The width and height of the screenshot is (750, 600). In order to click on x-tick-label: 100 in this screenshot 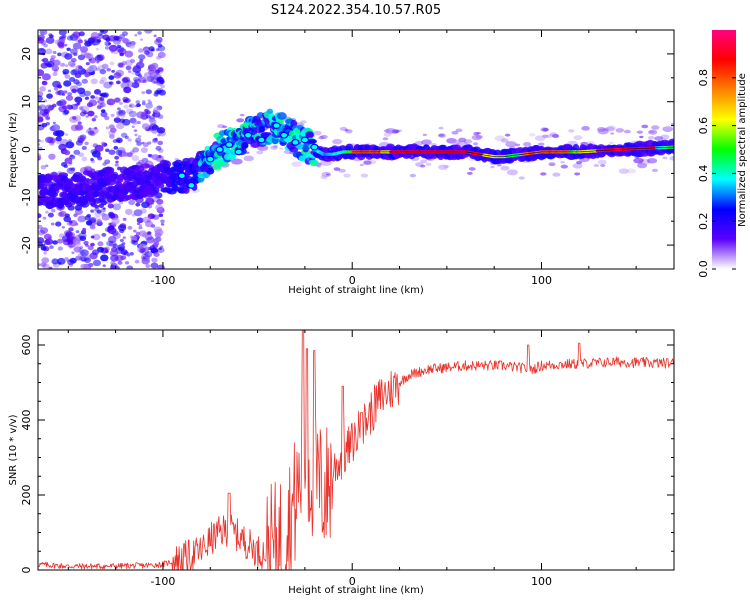, I will do `click(541, 581)`.